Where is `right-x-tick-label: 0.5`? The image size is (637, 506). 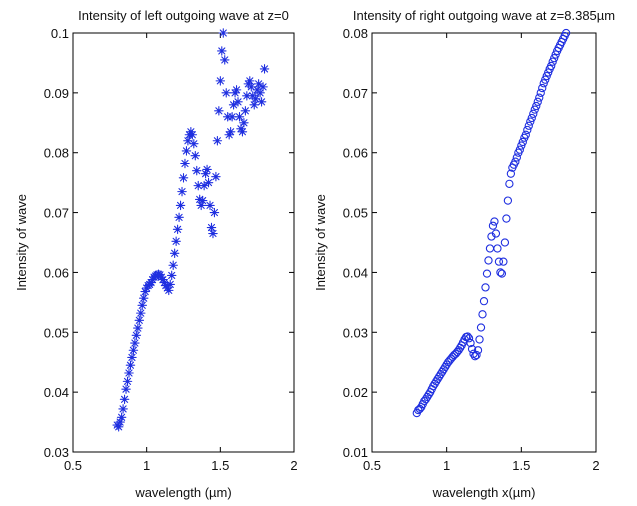 right-x-tick-label: 0.5 is located at coordinates (372, 465).